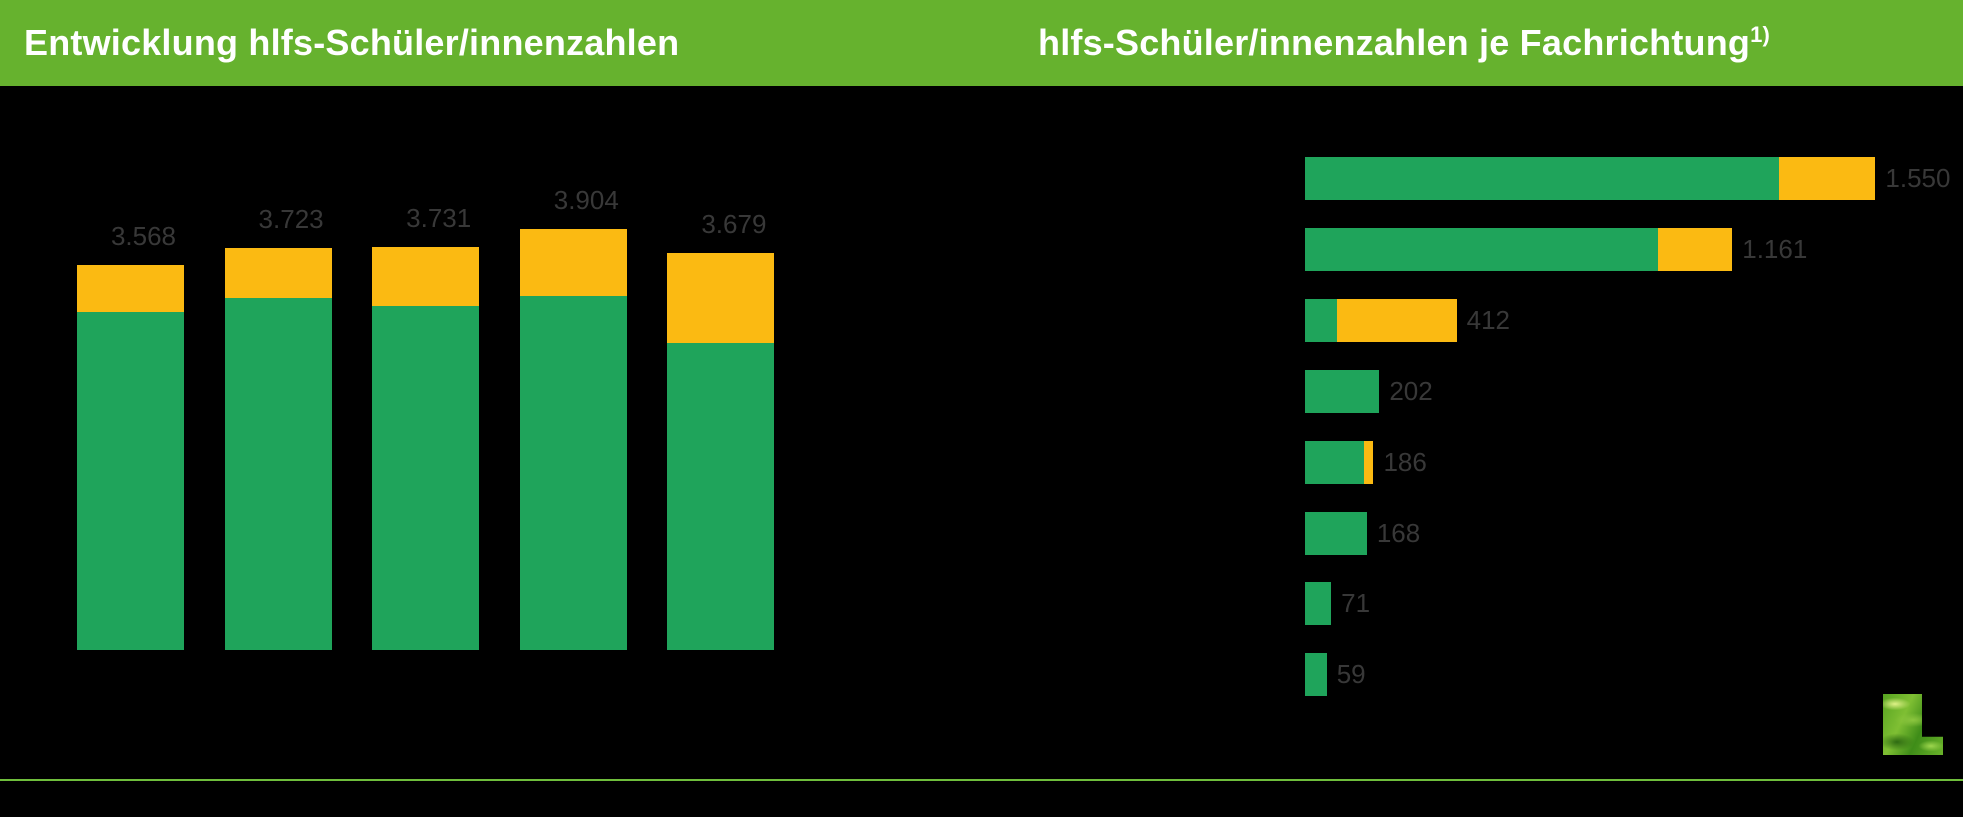 Image resolution: width=1963 pixels, height=817 pixels. What do you see at coordinates (1405, 461) in the screenshot?
I see `bar-total-label: 186` at bounding box center [1405, 461].